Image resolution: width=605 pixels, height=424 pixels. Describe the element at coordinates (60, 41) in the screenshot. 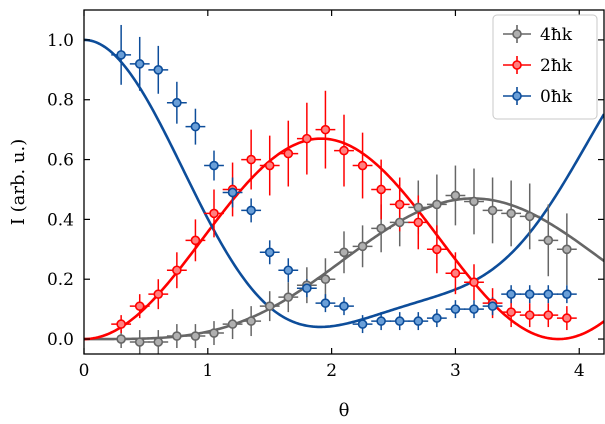

I see `y-tick-label: 1.0` at that location.